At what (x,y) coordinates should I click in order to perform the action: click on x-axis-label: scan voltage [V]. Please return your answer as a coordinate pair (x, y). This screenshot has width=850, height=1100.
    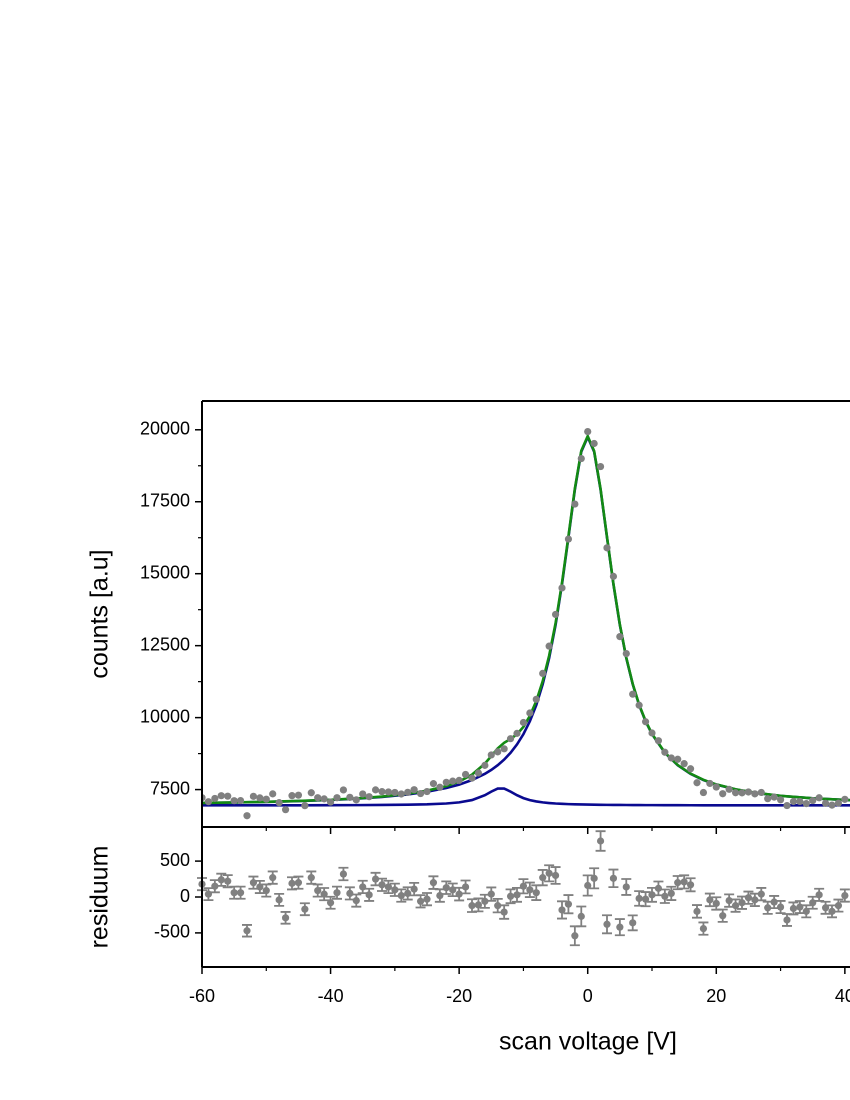
    Looking at the image, I should click on (588, 1042).